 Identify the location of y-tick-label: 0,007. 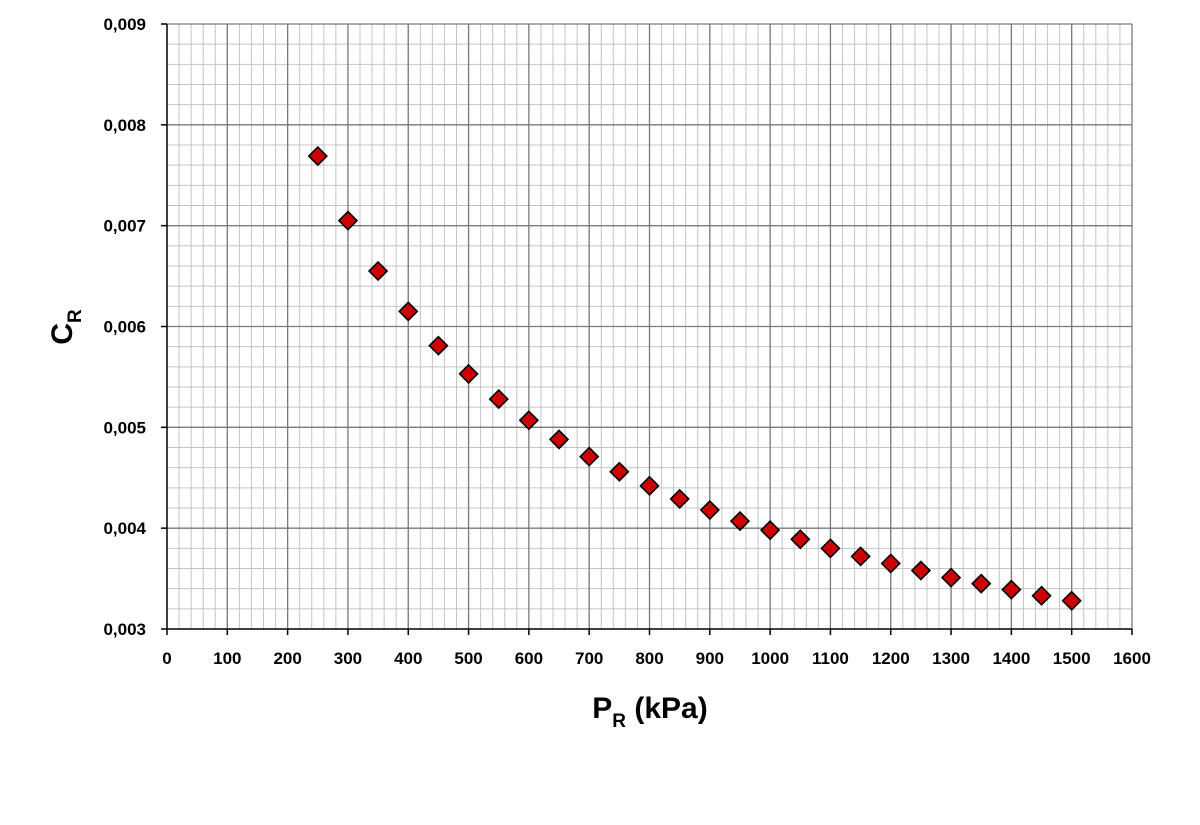
(124, 226).